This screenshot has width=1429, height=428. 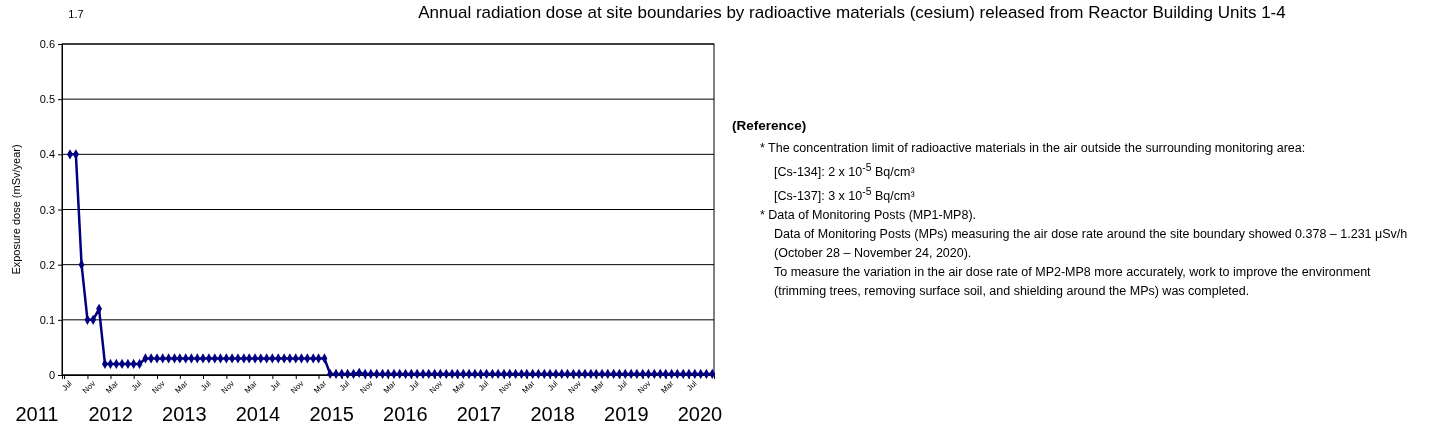 I want to click on y-axis-title: Exposure dose (mSv/year), so click(x=16, y=209).